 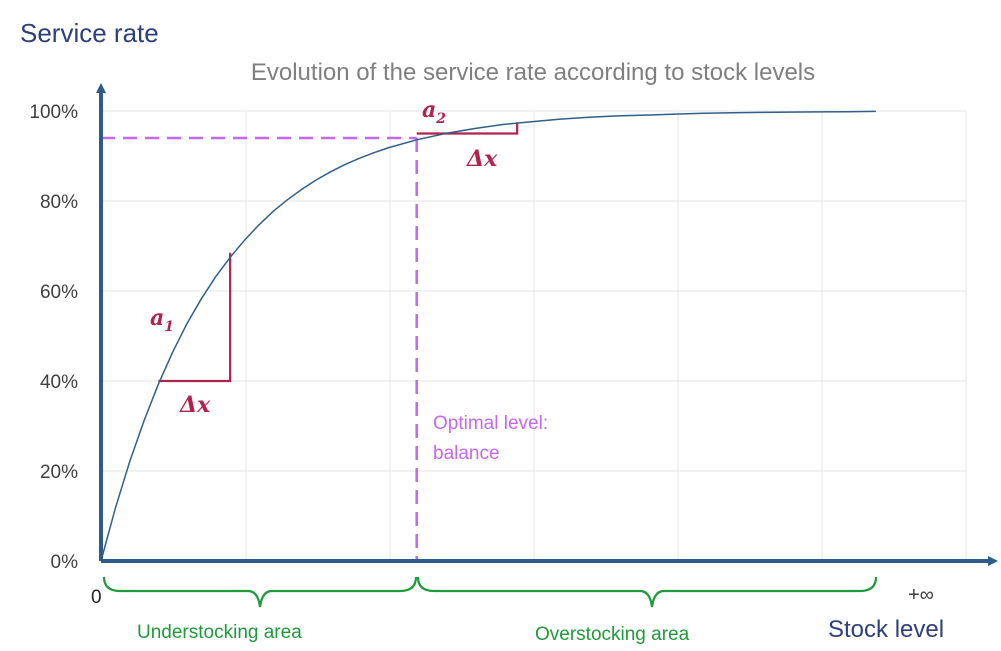 What do you see at coordinates (466, 453) in the screenshot?
I see `optimal-level-sublabel: balance` at bounding box center [466, 453].